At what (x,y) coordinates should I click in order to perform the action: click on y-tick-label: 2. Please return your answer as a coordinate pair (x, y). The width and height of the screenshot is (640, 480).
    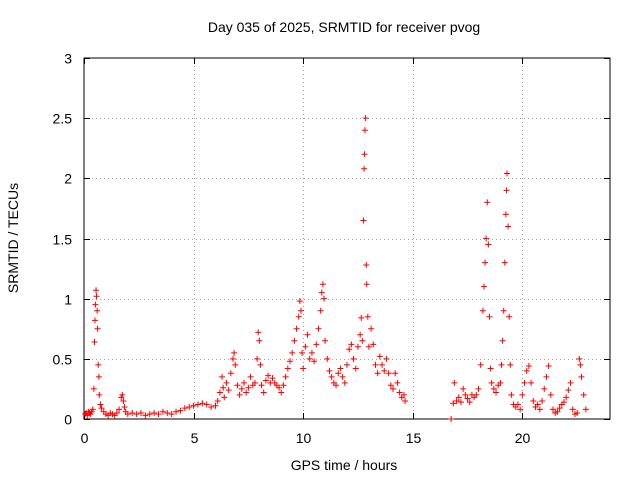
    Looking at the image, I should click on (68, 179).